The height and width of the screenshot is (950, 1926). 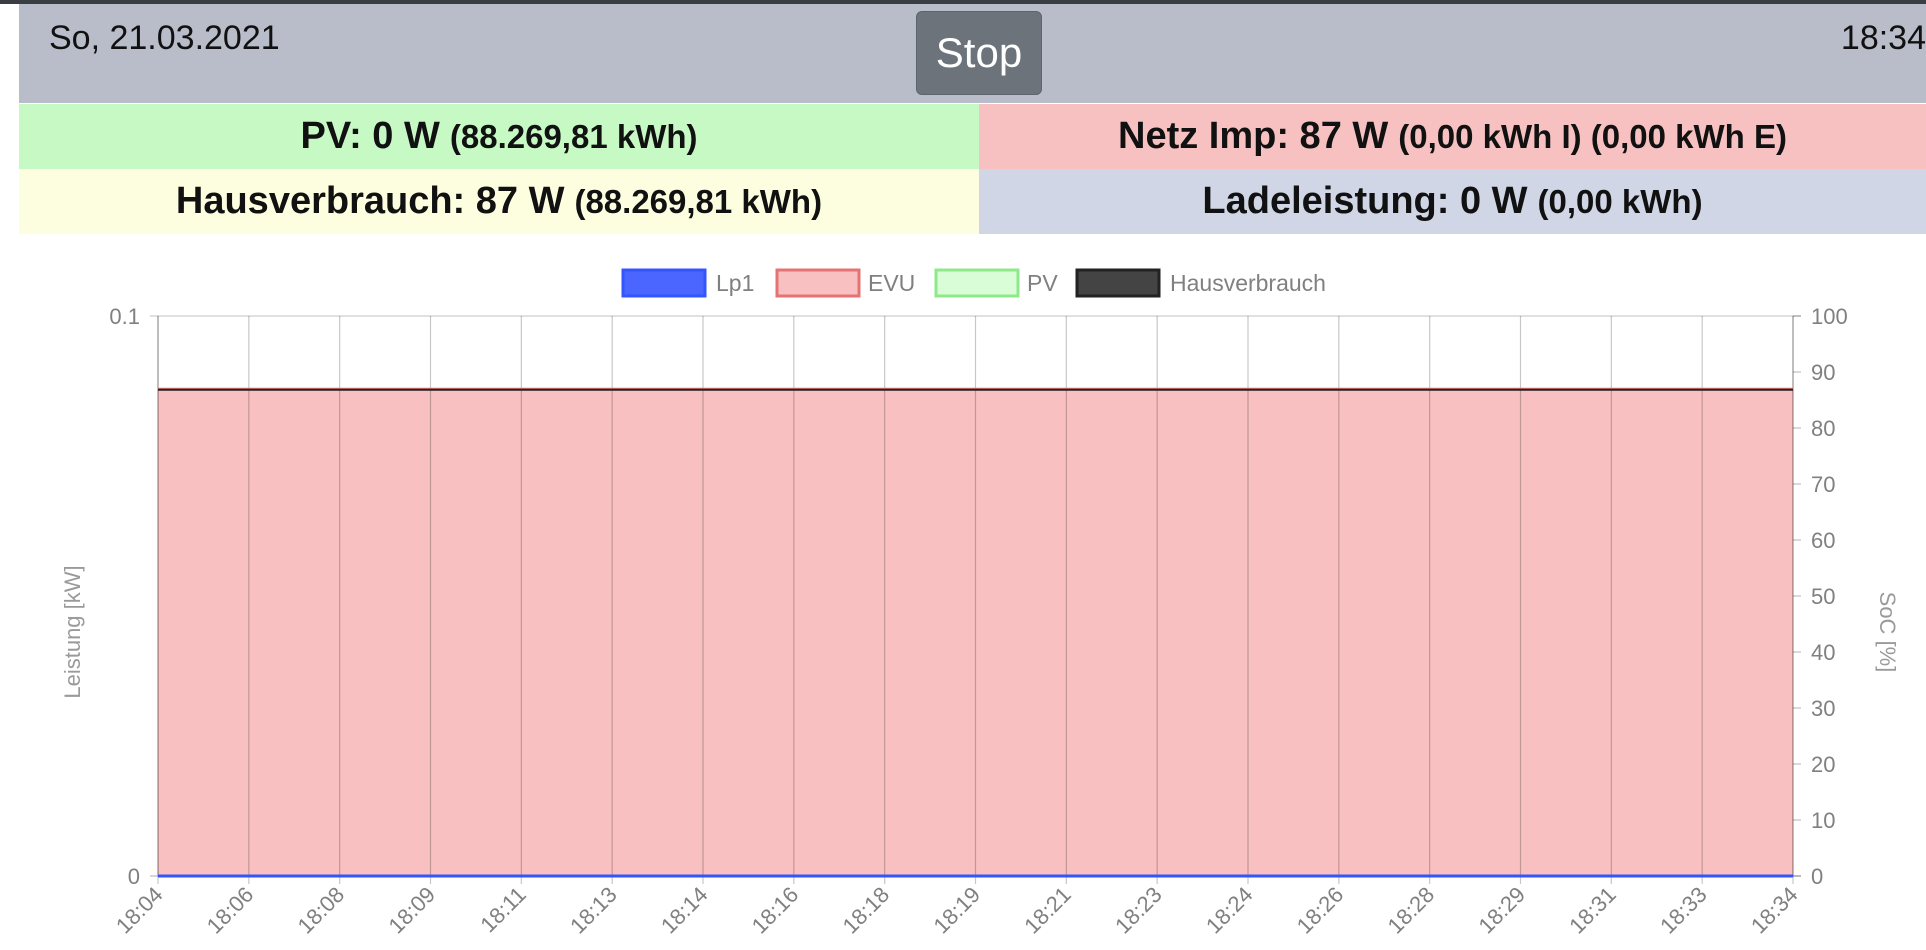 I want to click on netz-tile: Netz Imp: 87 W (0,00 kWh I) (0,00 kWh E), so click(x=1452, y=136).